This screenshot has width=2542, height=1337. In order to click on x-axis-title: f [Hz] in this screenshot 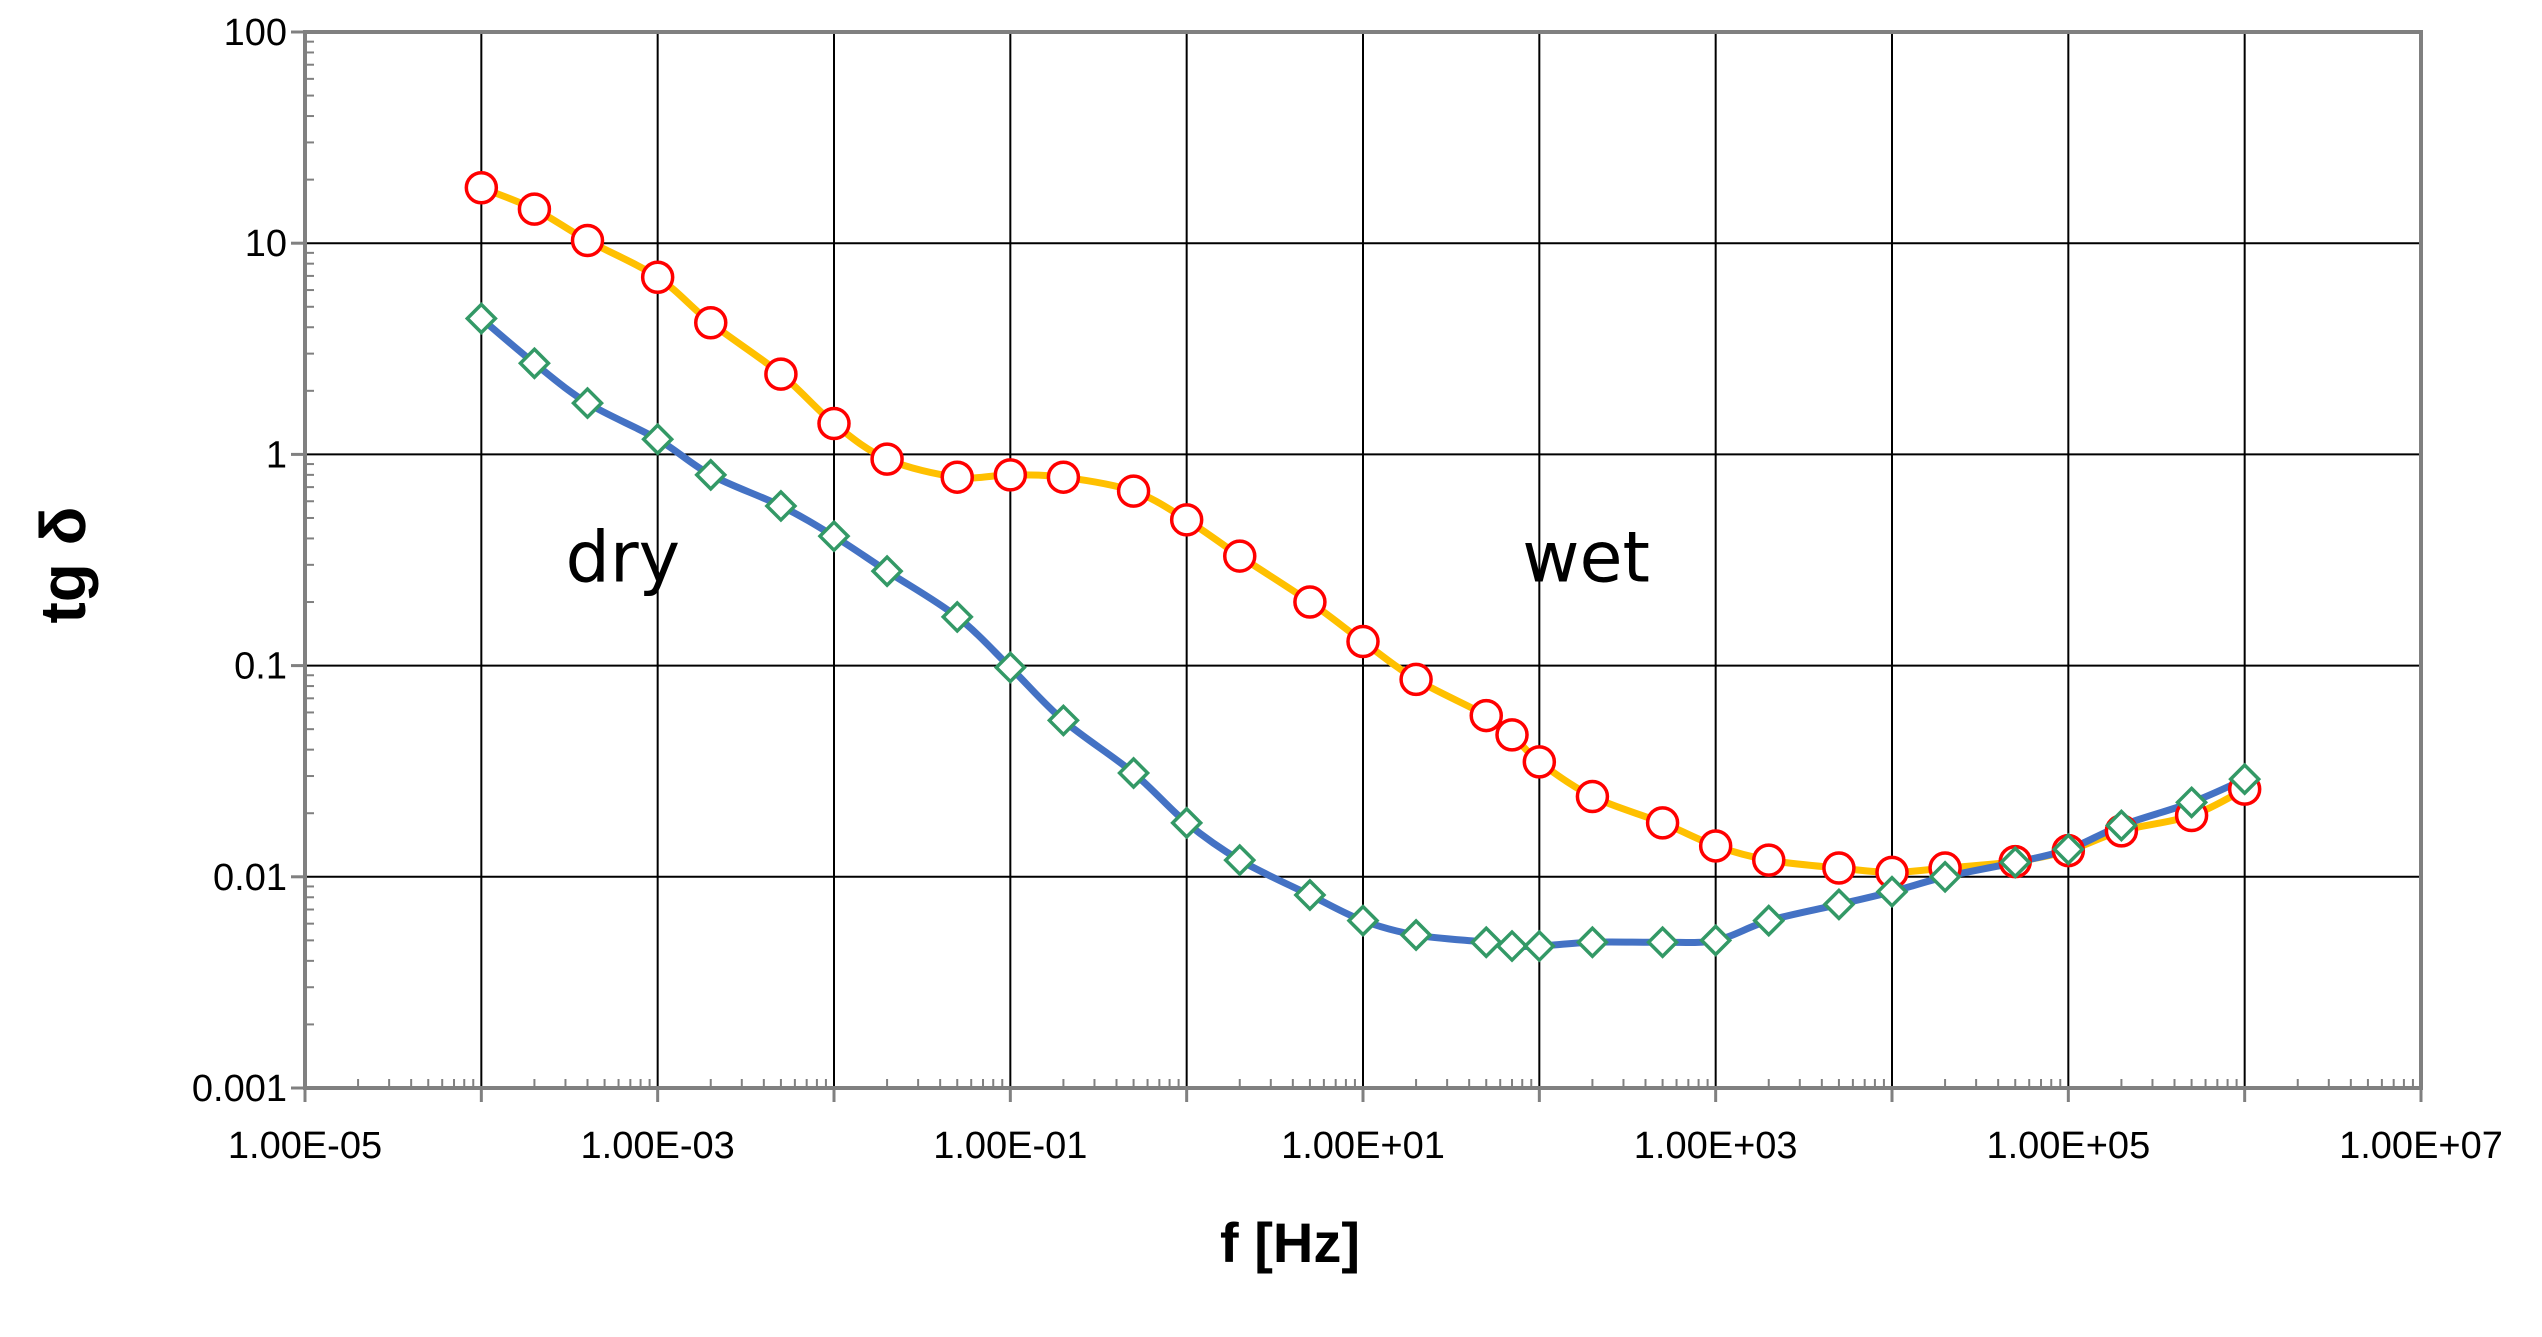, I will do `click(1290, 1242)`.